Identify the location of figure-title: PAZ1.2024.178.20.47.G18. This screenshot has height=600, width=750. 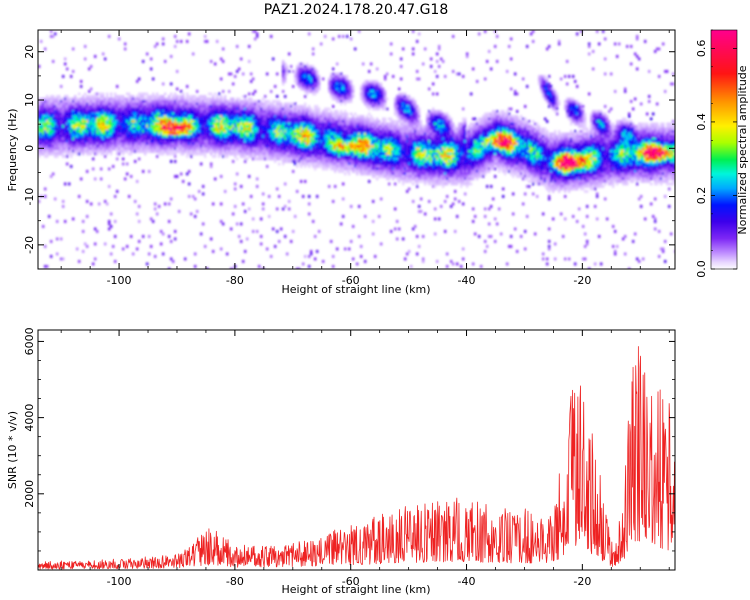
(356, 10).